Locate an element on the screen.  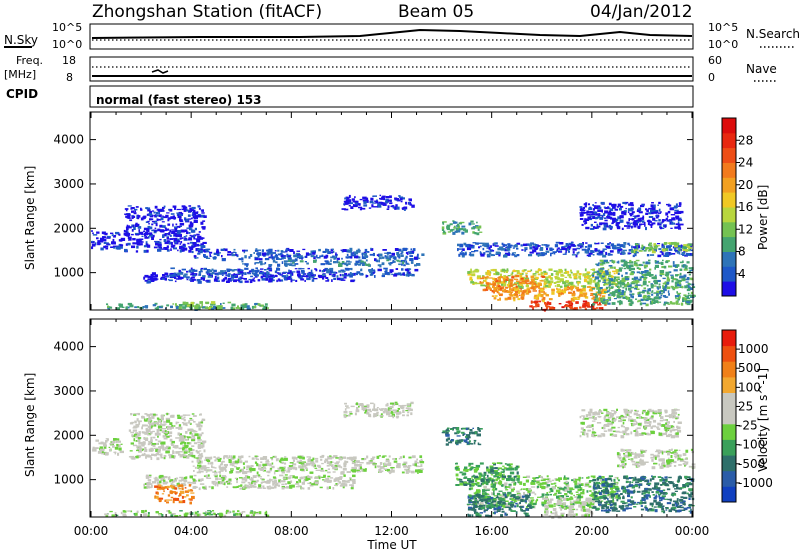
nsky-tick-bottom: 10^0 is located at coordinates (67, 44).